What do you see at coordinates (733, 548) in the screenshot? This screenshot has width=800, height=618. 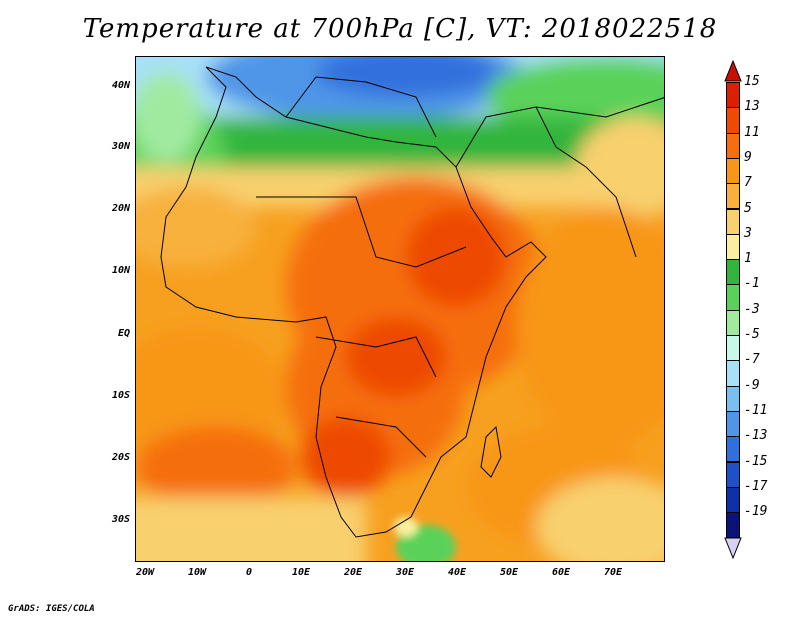 I see `colorbar-bottom-arrow` at bounding box center [733, 548].